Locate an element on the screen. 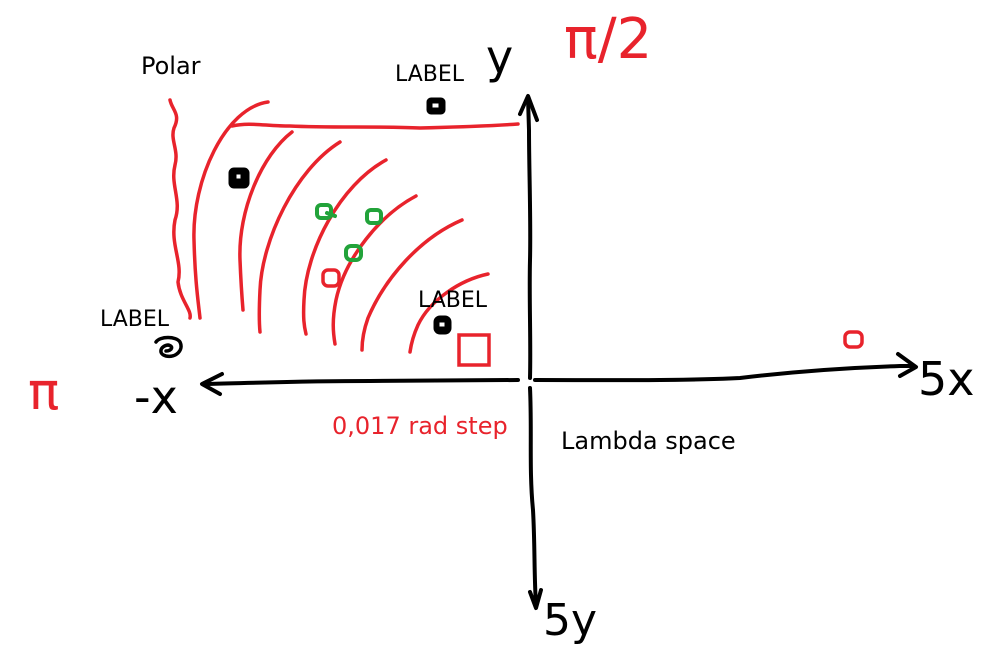 The width and height of the screenshot is (999, 661). point-middle-label is located at coordinates (442, 325).